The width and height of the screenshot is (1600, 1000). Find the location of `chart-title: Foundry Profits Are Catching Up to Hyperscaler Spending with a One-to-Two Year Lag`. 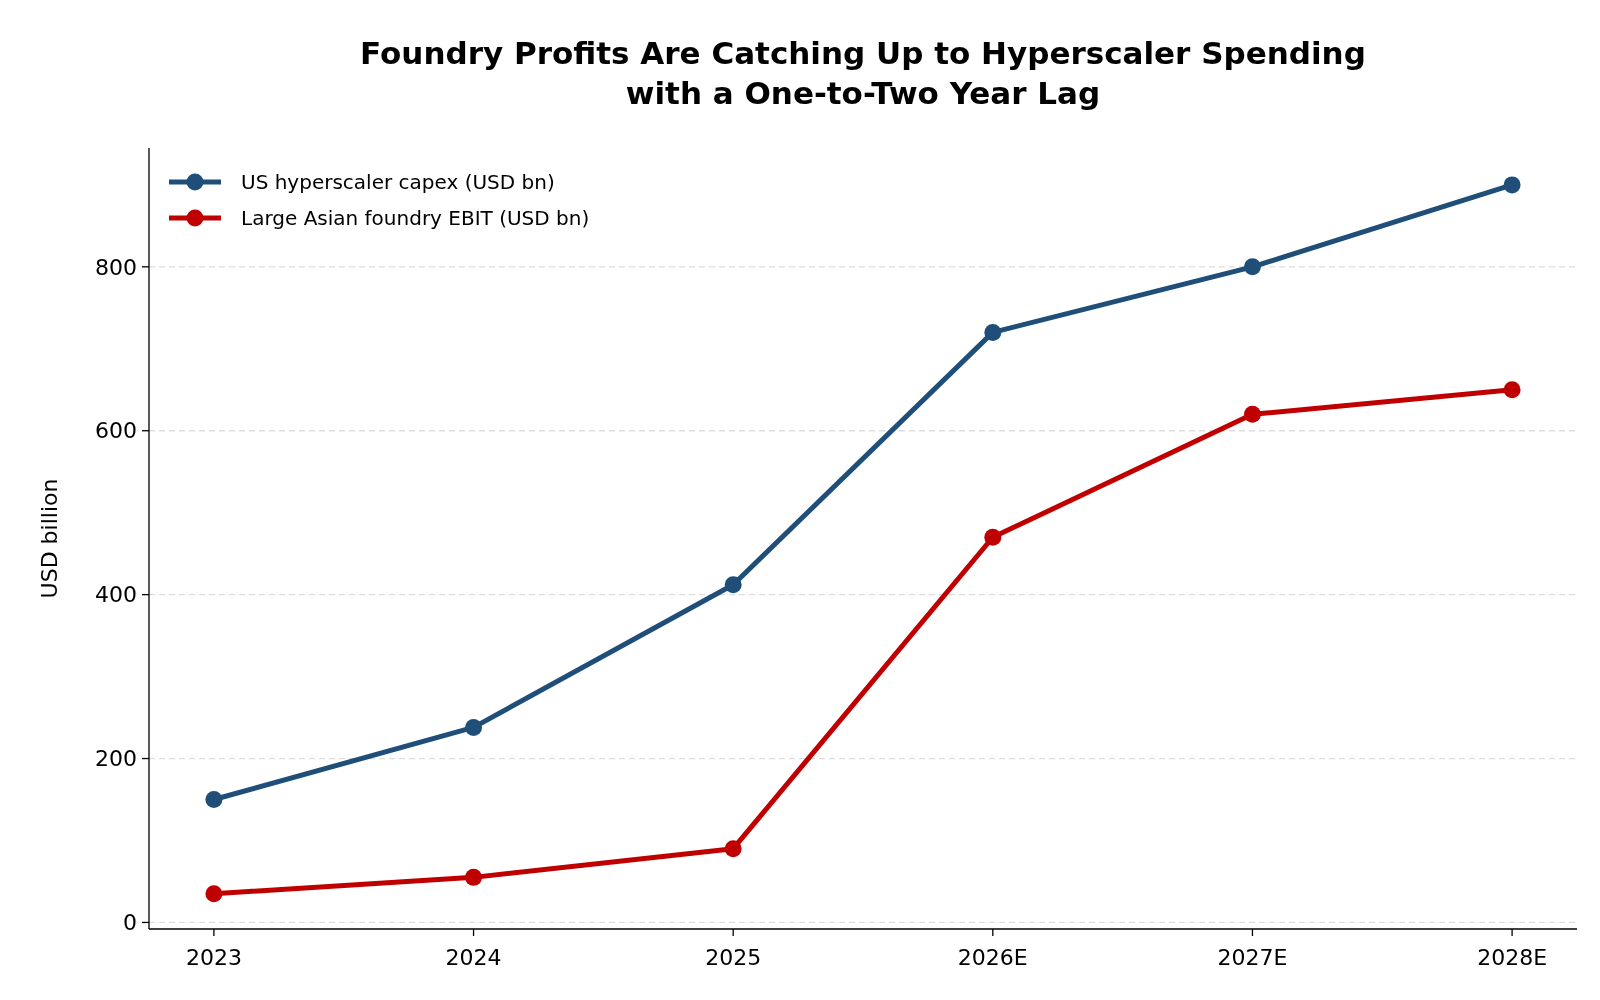

chart-title: Foundry Profits Are Catching Up to Hyperscaler Spending with a One-to-Two Year Lag is located at coordinates (863, 73).